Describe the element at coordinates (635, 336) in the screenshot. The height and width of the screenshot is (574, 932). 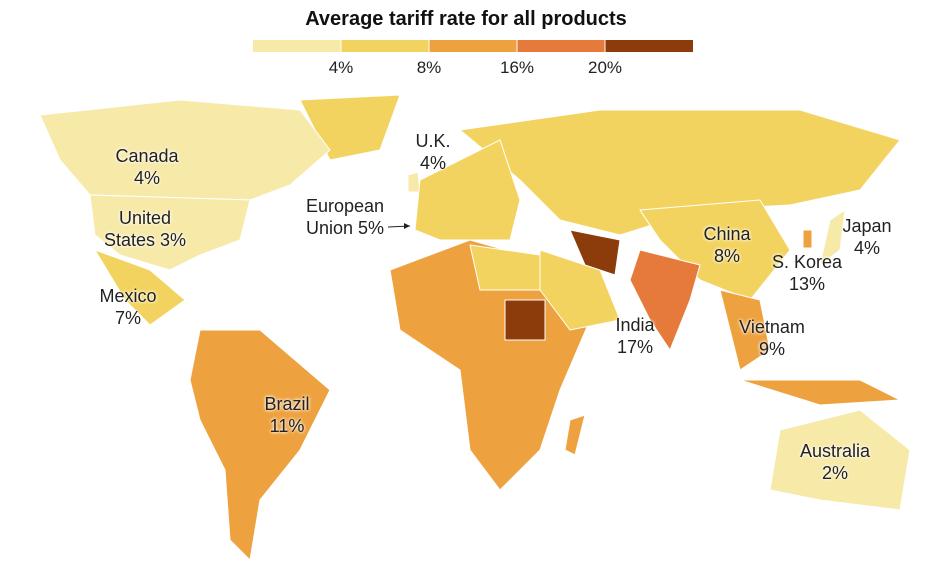
I see `country-label: India 17%` at that location.